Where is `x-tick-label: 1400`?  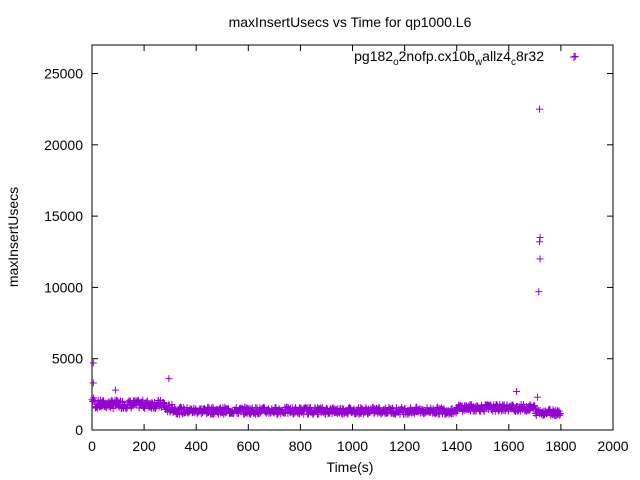
x-tick-label: 1400 is located at coordinates (456, 446).